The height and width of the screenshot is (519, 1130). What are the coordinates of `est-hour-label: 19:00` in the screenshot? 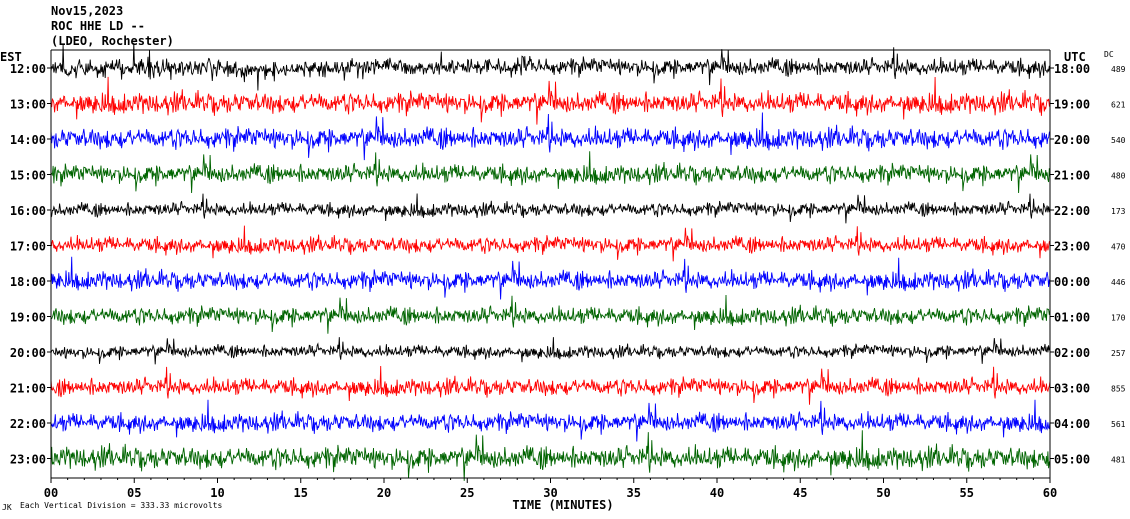 It's located at (28, 318).